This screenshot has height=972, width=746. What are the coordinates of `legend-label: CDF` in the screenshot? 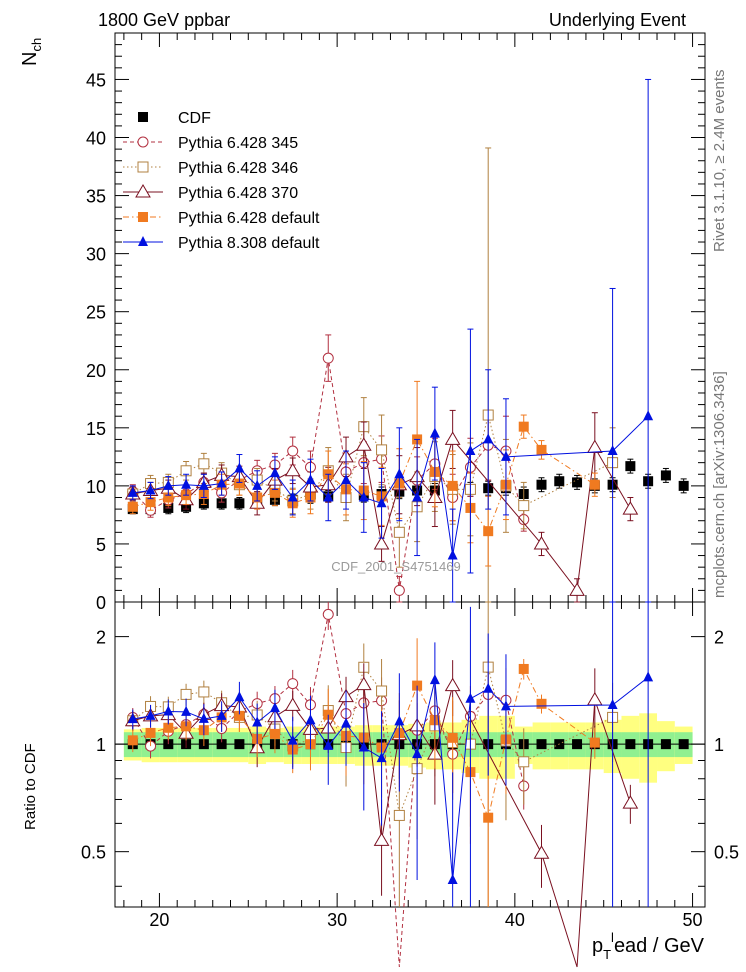 It's located at (194, 118).